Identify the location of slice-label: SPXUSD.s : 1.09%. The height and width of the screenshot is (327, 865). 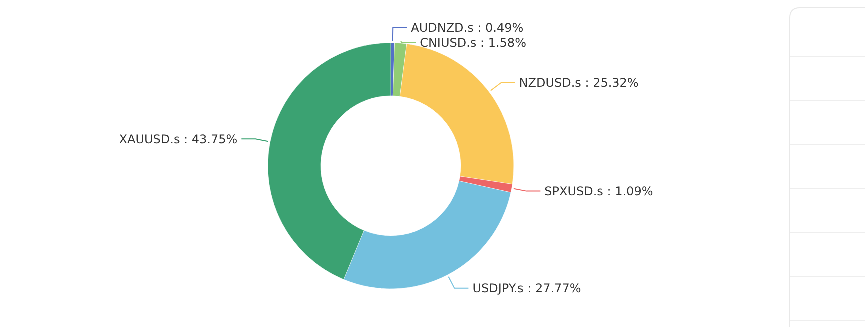
(599, 191).